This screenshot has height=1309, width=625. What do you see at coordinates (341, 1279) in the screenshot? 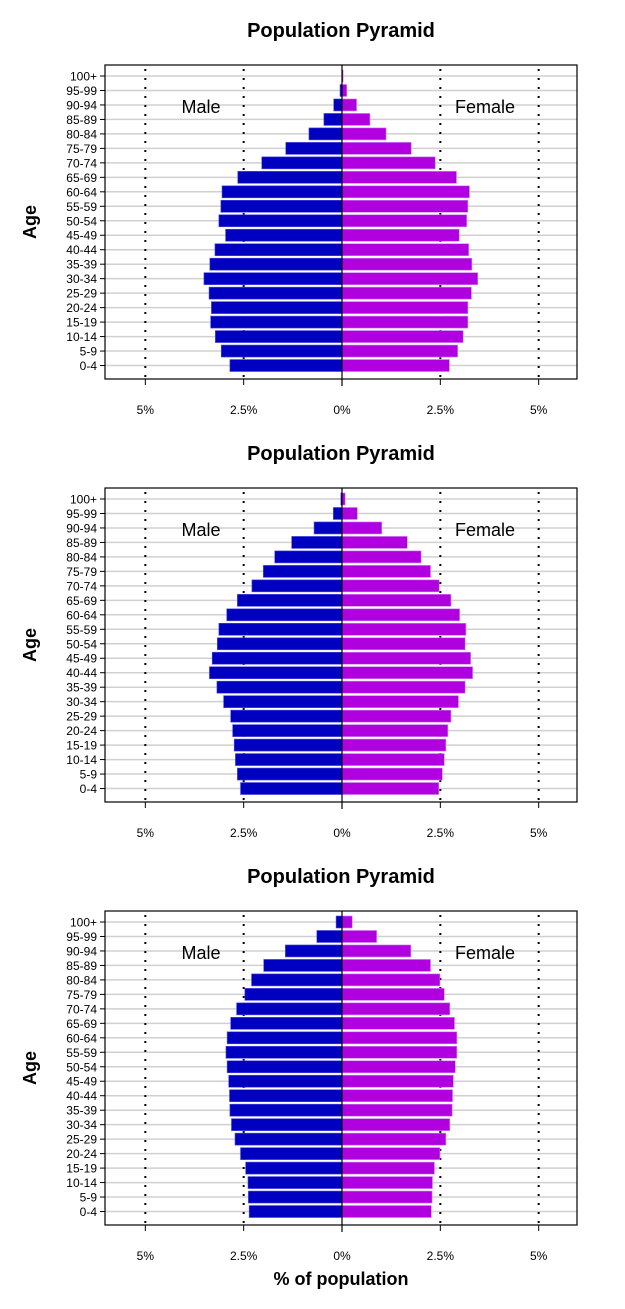
I see `x-axis-label: % of population` at bounding box center [341, 1279].